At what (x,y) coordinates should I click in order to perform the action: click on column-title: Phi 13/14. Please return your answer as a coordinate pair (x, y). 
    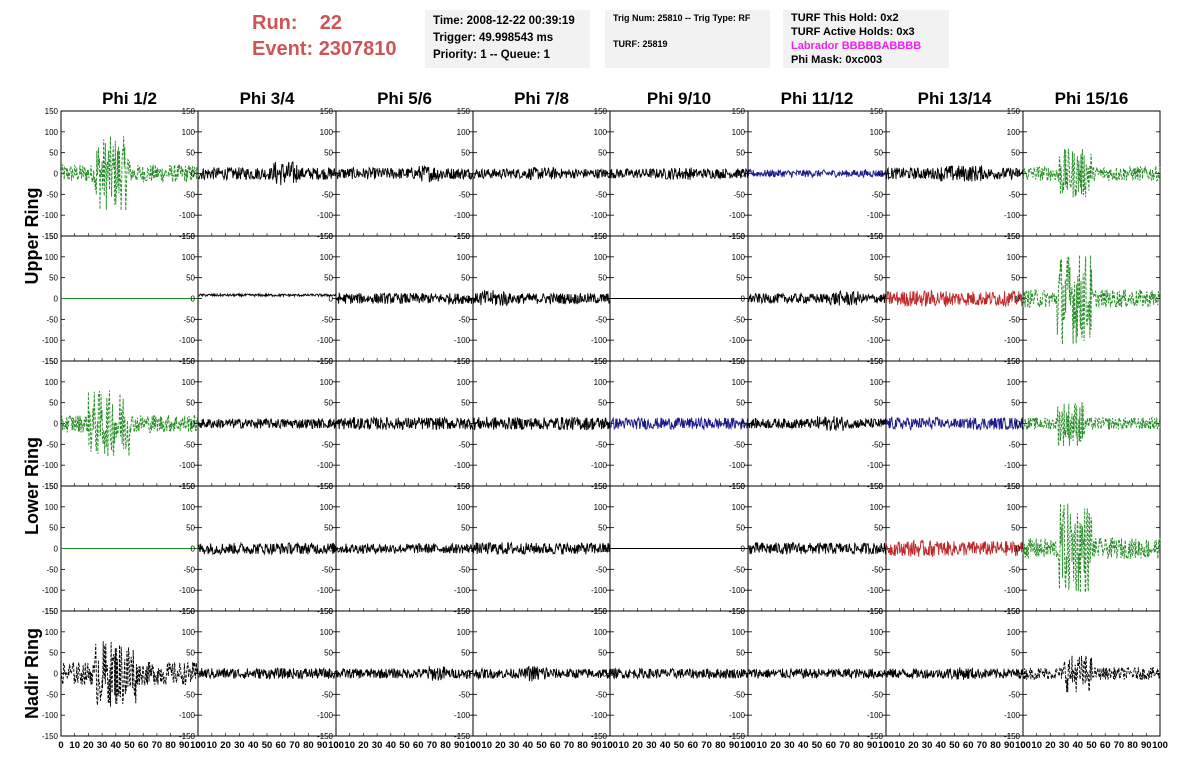
    Looking at the image, I should click on (955, 98).